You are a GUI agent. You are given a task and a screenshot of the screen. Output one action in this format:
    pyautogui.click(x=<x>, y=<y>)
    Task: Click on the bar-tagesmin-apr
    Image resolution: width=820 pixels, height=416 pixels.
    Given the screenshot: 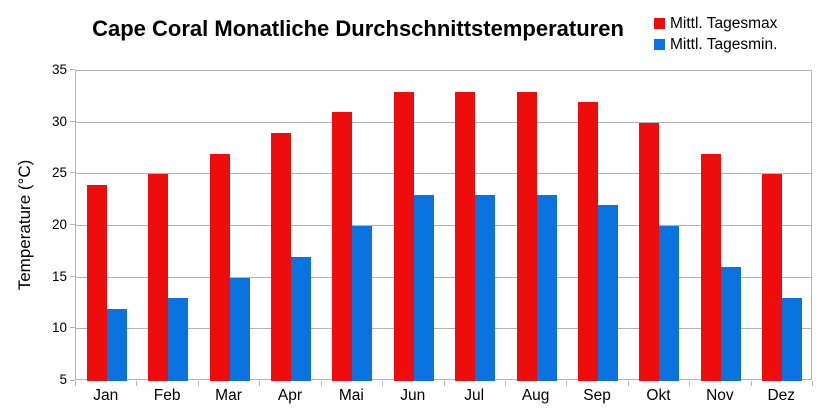 What is the action you would take?
    pyautogui.click(x=301, y=319)
    